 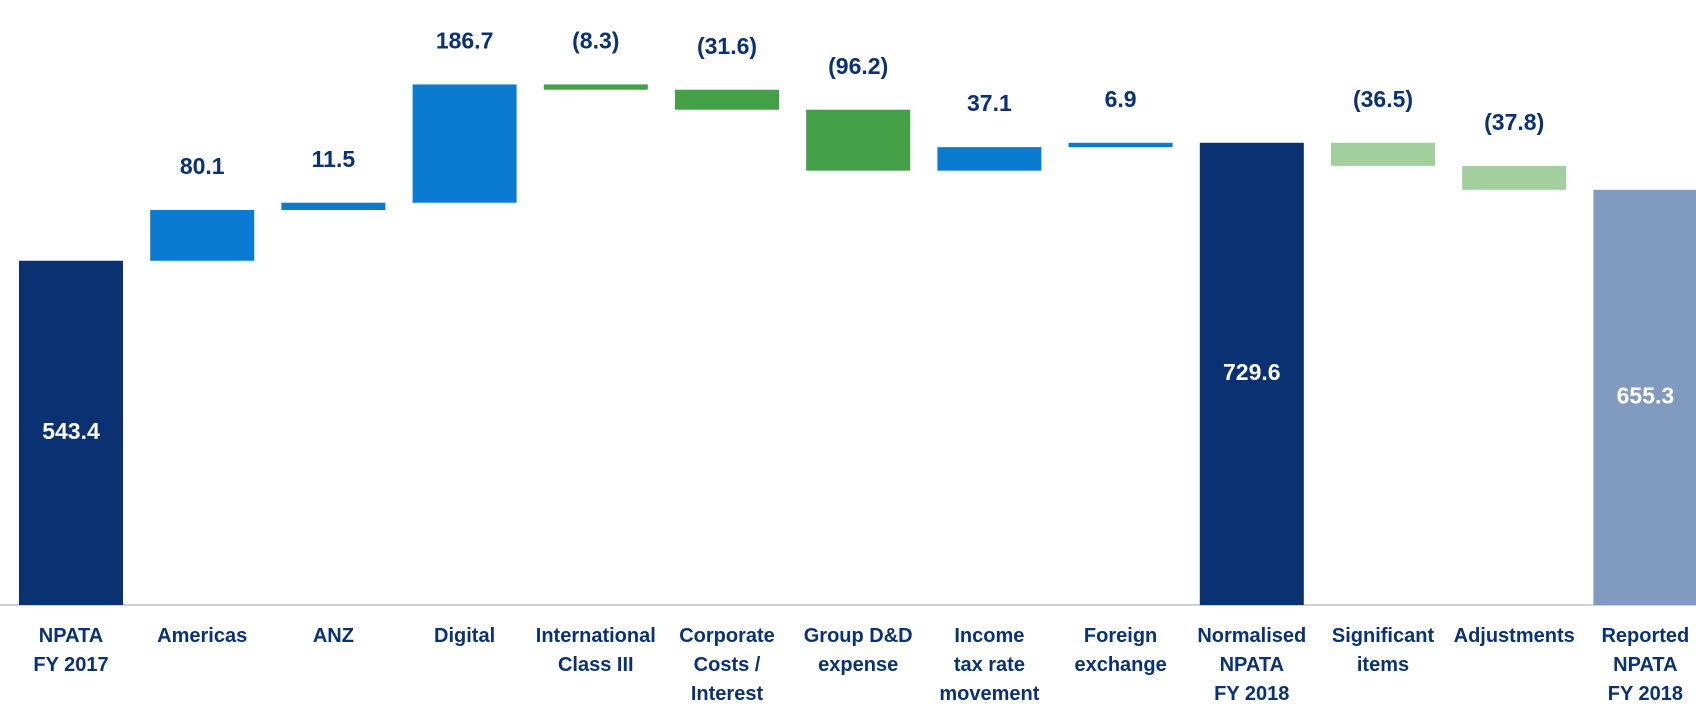 I want to click on value-label: 6.9, so click(x=1121, y=99).